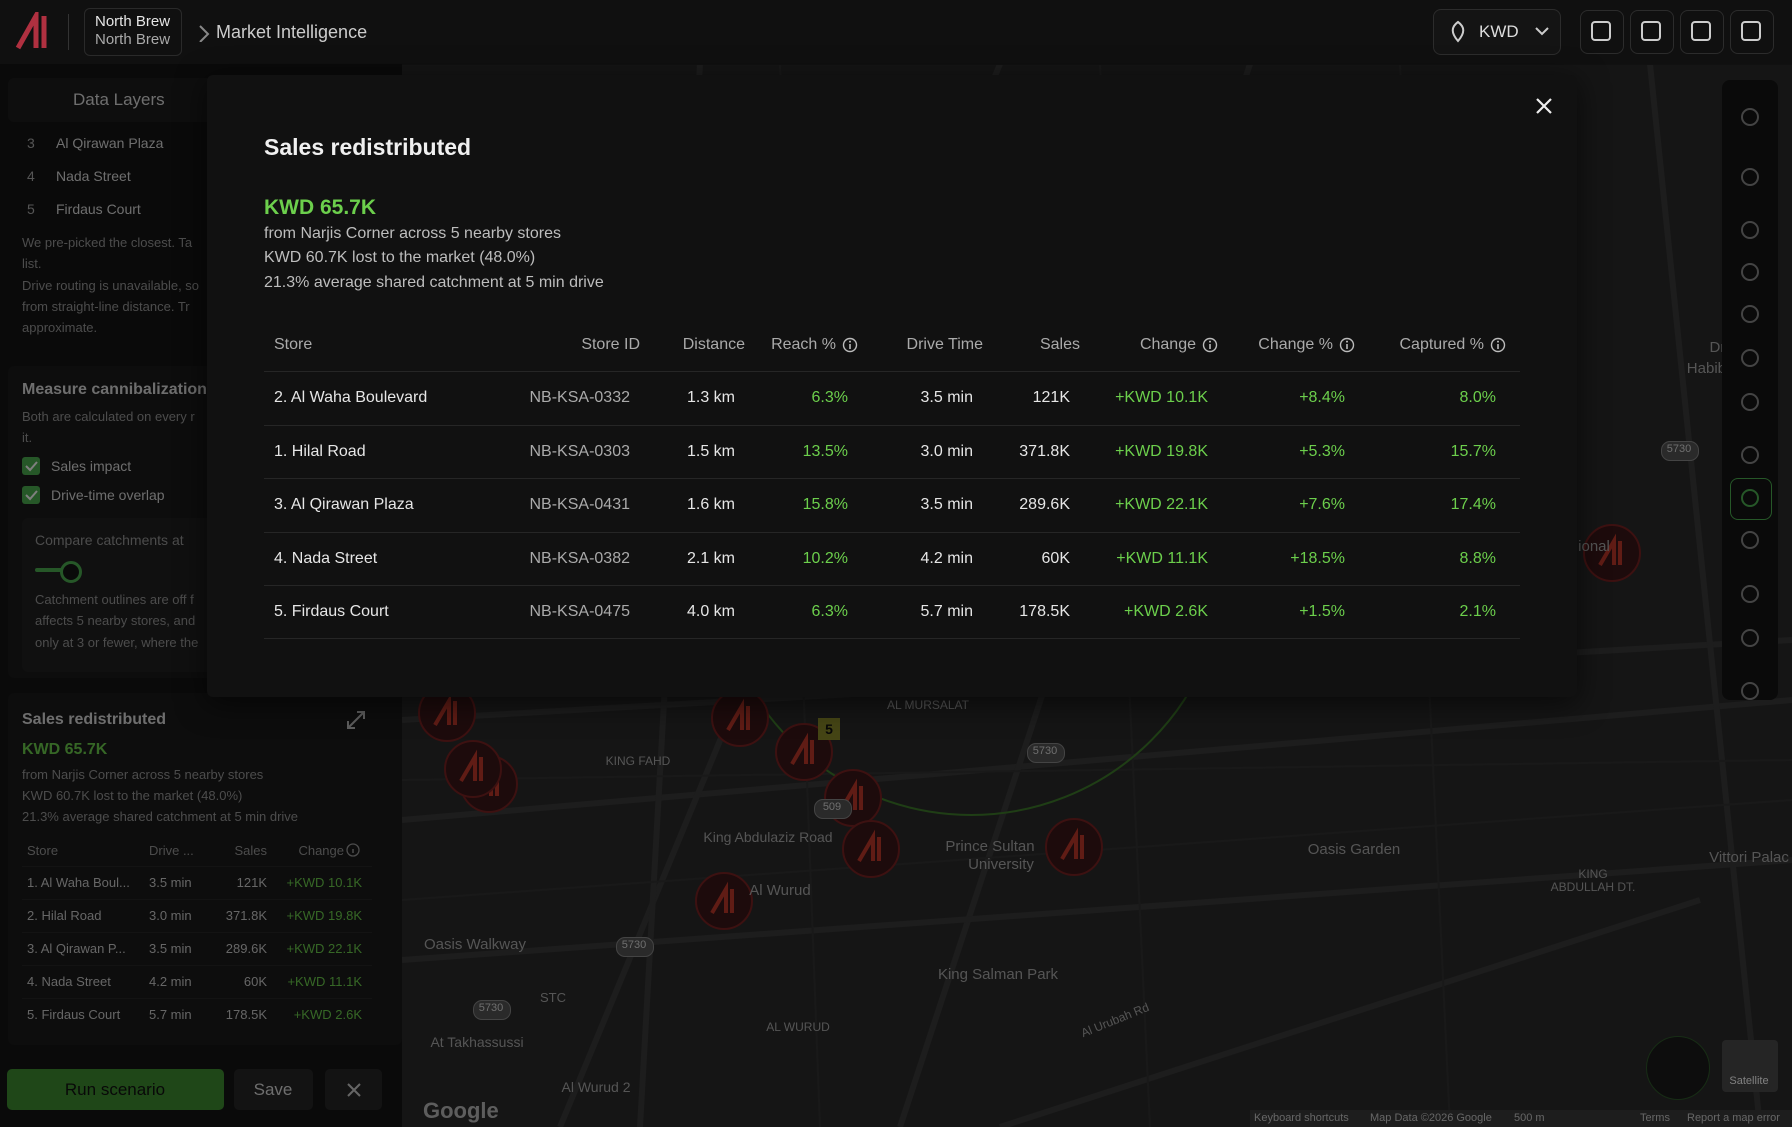  Describe the element at coordinates (580, 451) in the screenshot. I see `table-cell: NB-KSA-0303` at that location.